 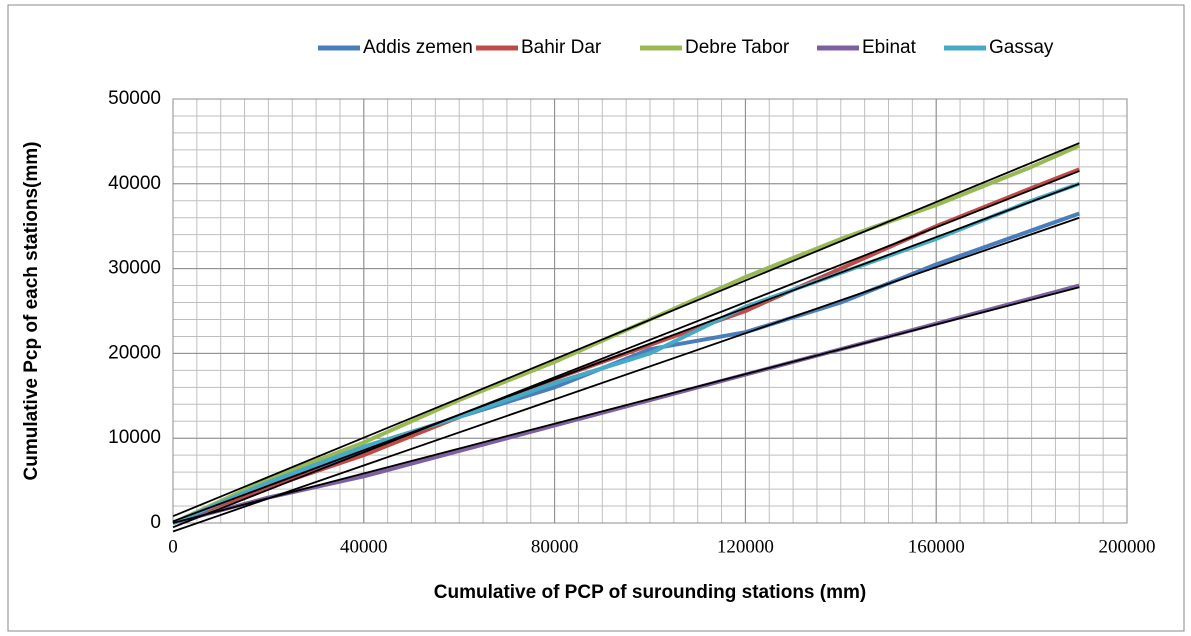 I want to click on x-tick-label: 0, so click(x=173, y=546).